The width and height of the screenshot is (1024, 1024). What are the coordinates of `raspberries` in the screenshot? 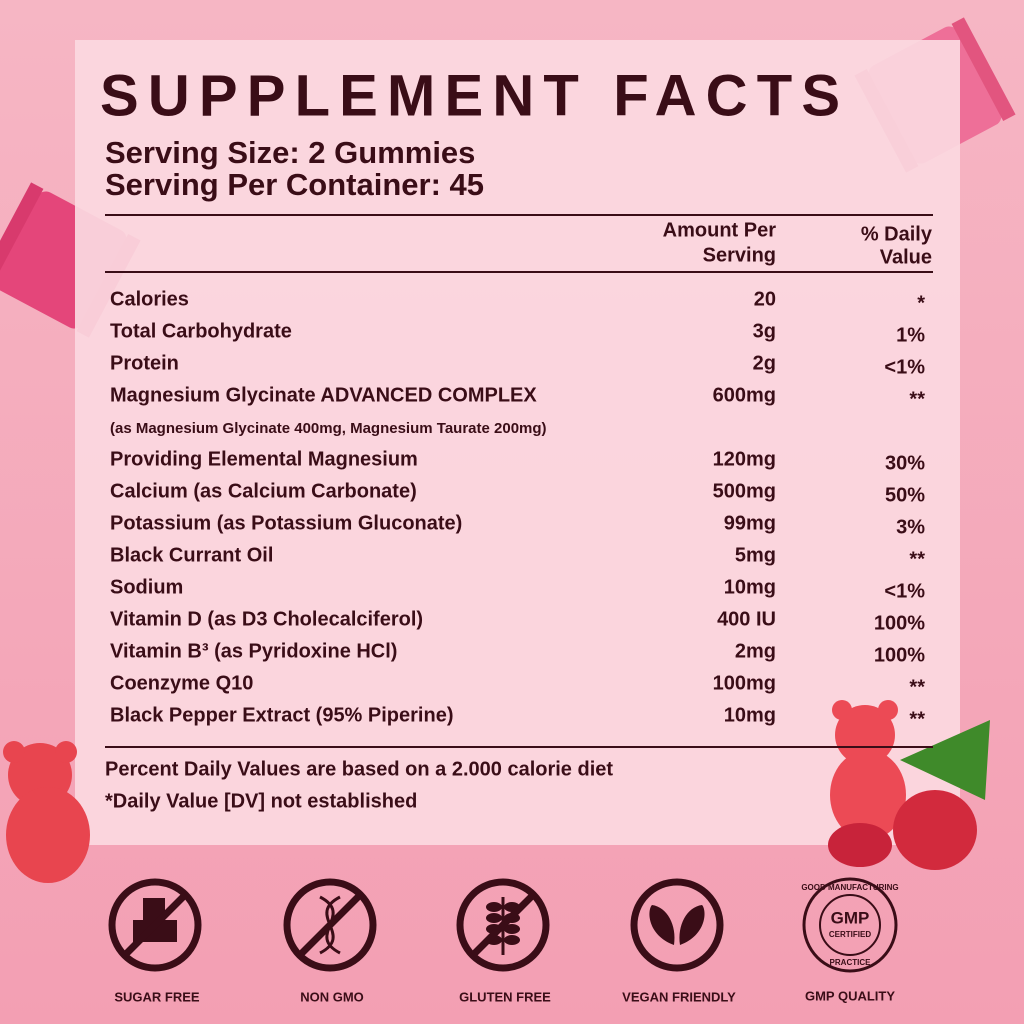 It's located at (909, 795).